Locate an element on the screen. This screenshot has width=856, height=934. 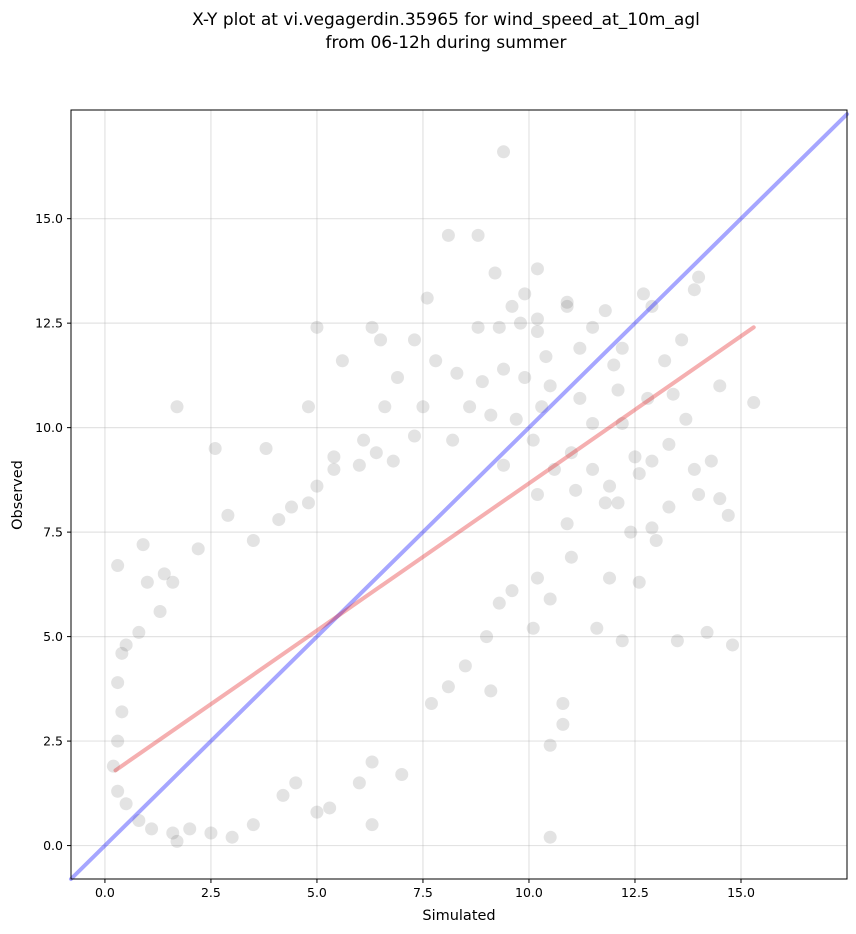
y-axis-ticks: 0.0 2.5 5.0 7.5 10.0 12.5 15.0 is located at coordinates (53, 532).